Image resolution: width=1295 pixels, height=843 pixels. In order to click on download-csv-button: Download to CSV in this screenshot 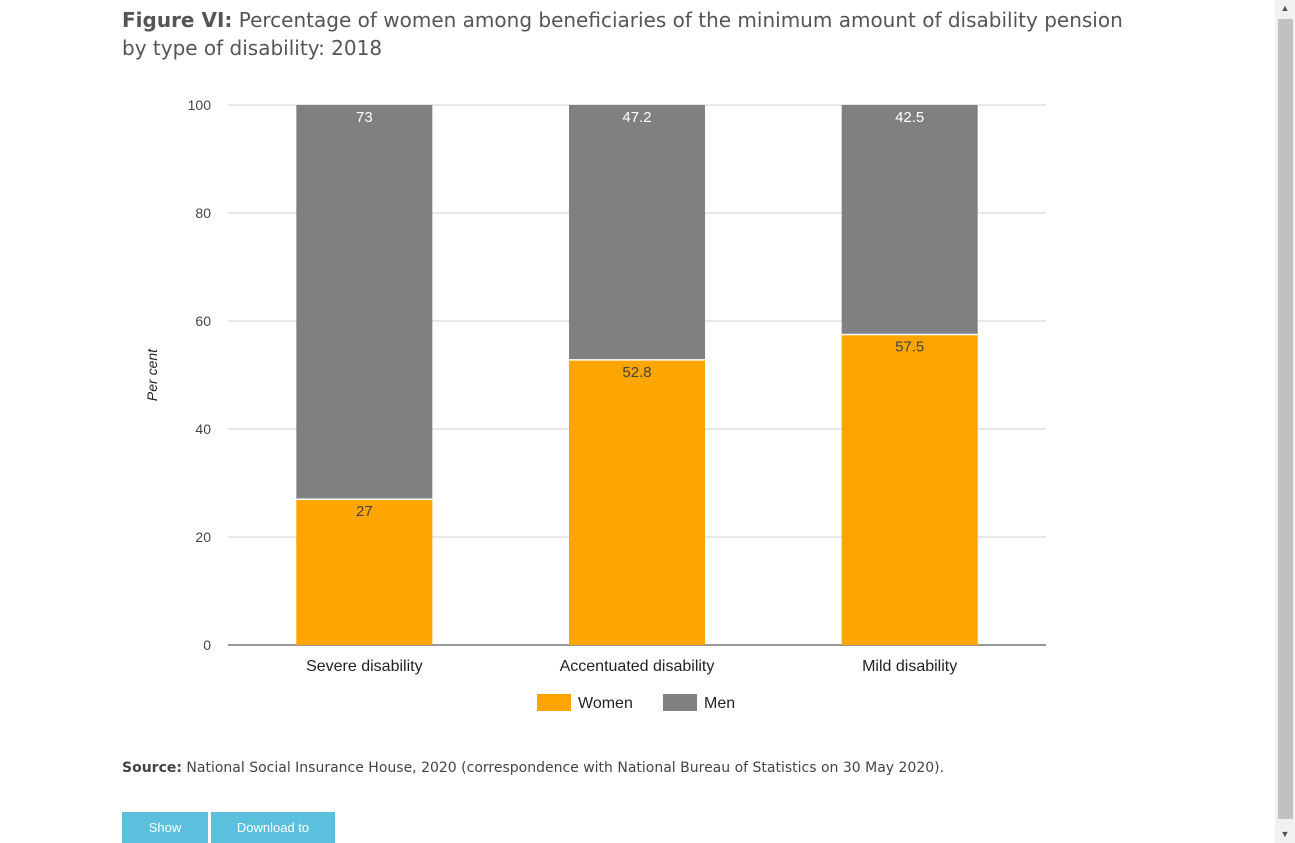, I will do `click(273, 827)`.